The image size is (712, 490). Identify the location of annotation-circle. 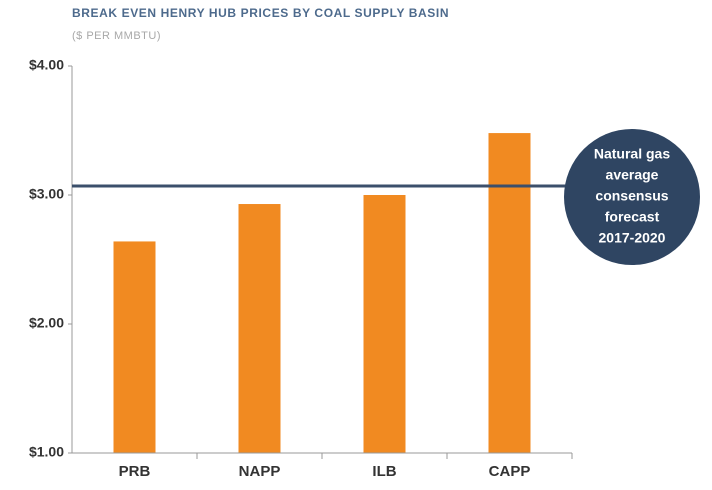
(632, 197).